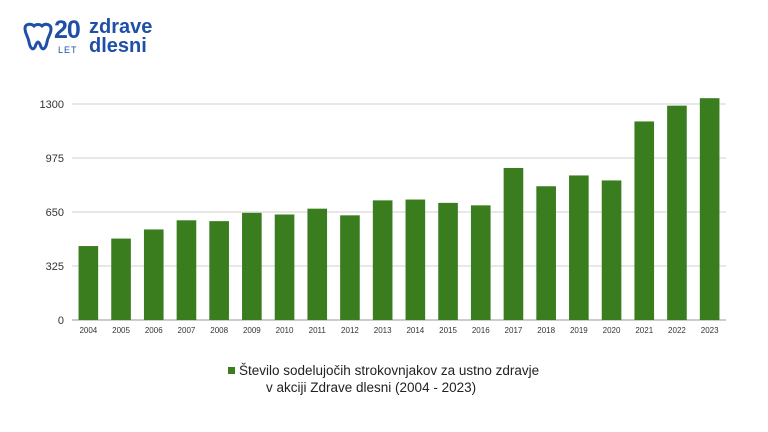 The height and width of the screenshot is (432, 768). What do you see at coordinates (383, 330) in the screenshot?
I see `x-tick-label: 2013` at bounding box center [383, 330].